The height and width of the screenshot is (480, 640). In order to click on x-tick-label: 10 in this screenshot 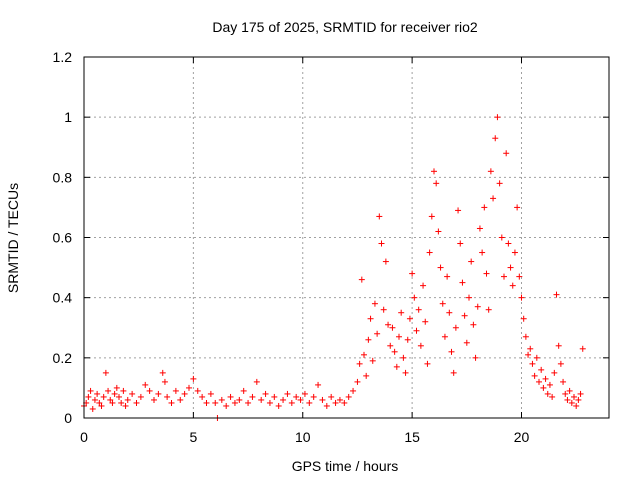, I will do `click(303, 437)`.